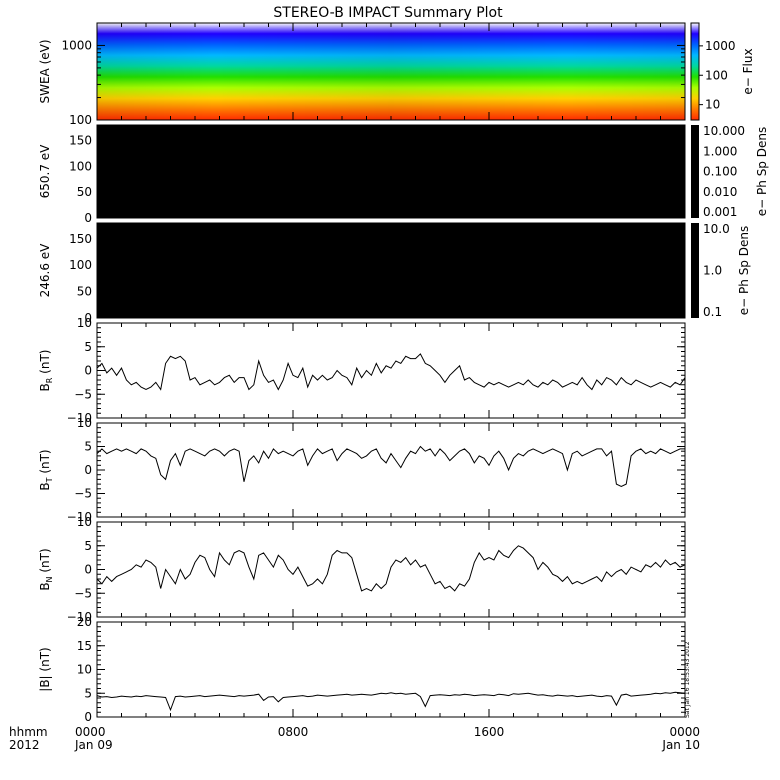 This screenshot has width=780, height=780. Describe the element at coordinates (391, 270) in the screenshot. I see `pad-spectrogram-pad246` at that location.